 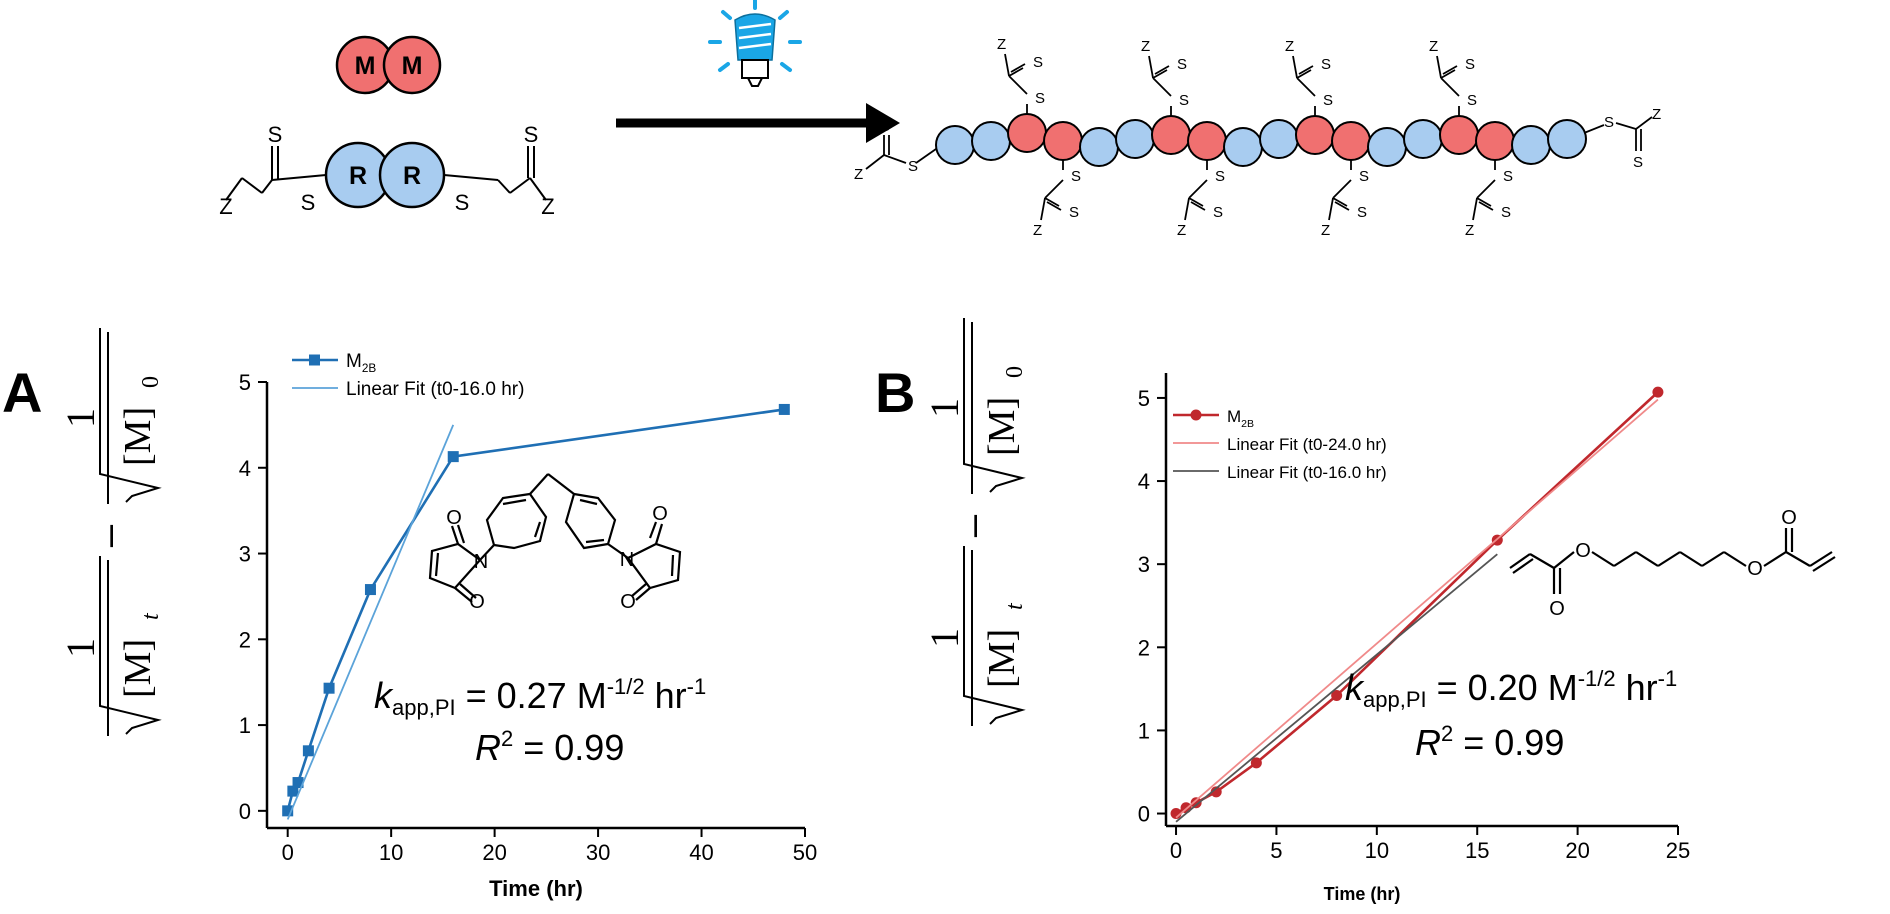 I want to click on polymer-chain: S S Z S S Z S S Z S S Z S S Z S S Z S S Z S S Z S S Z S S Z, so click(x=1257, y=137).